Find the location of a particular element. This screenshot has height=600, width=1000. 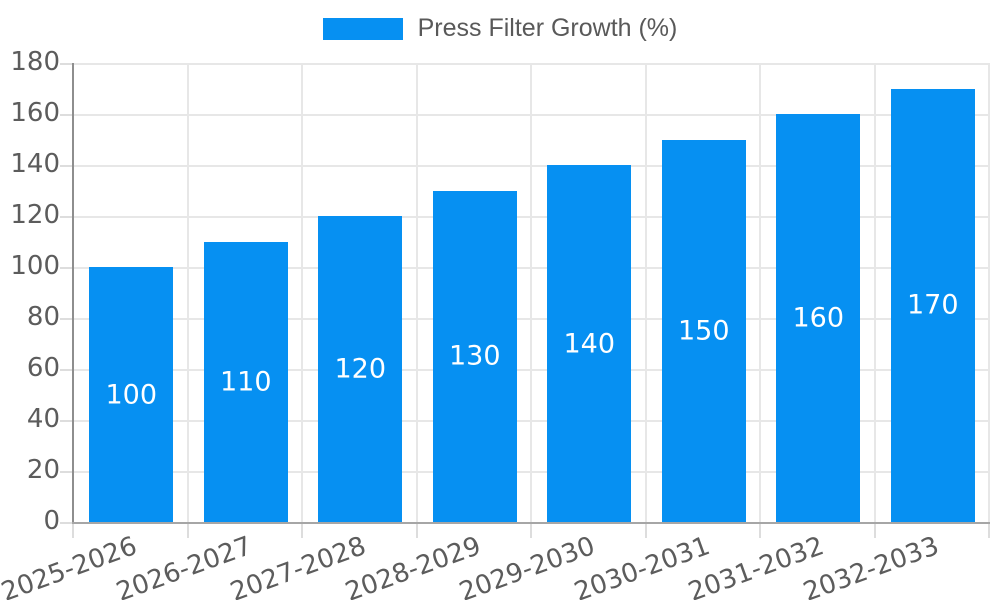

bar-2032-2033: 170 is located at coordinates (932, 305).